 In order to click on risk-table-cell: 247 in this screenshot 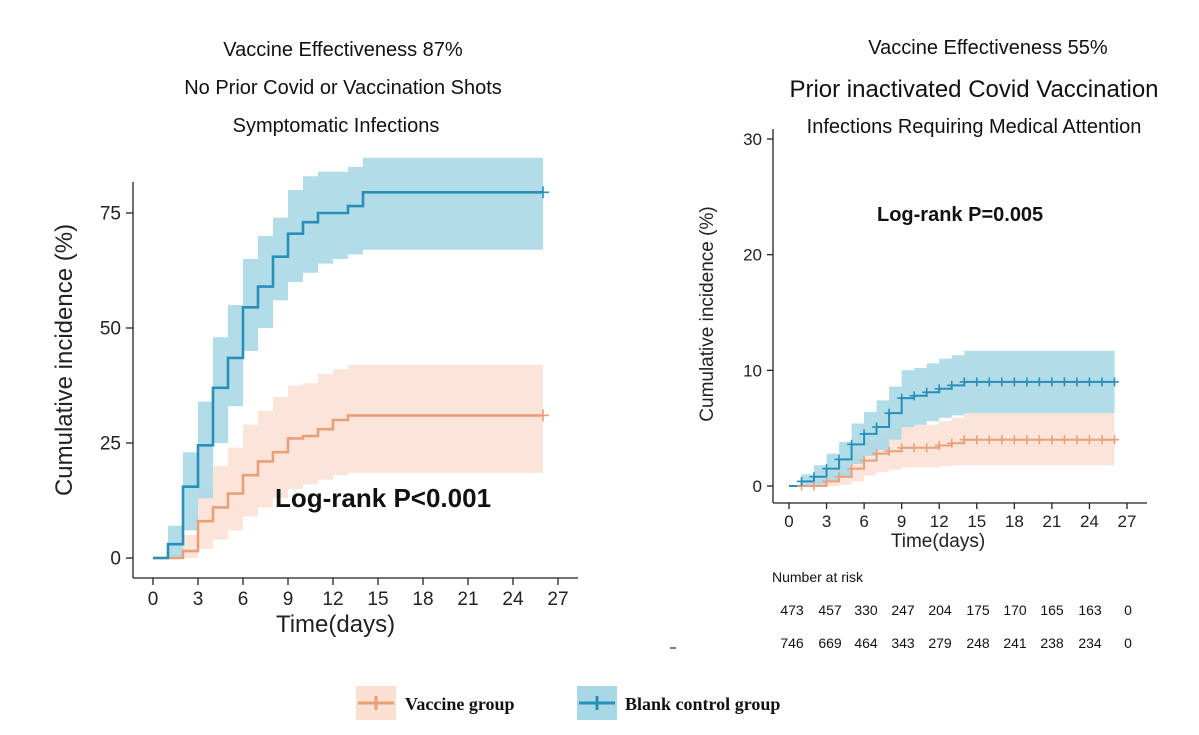, I will do `click(903, 610)`.